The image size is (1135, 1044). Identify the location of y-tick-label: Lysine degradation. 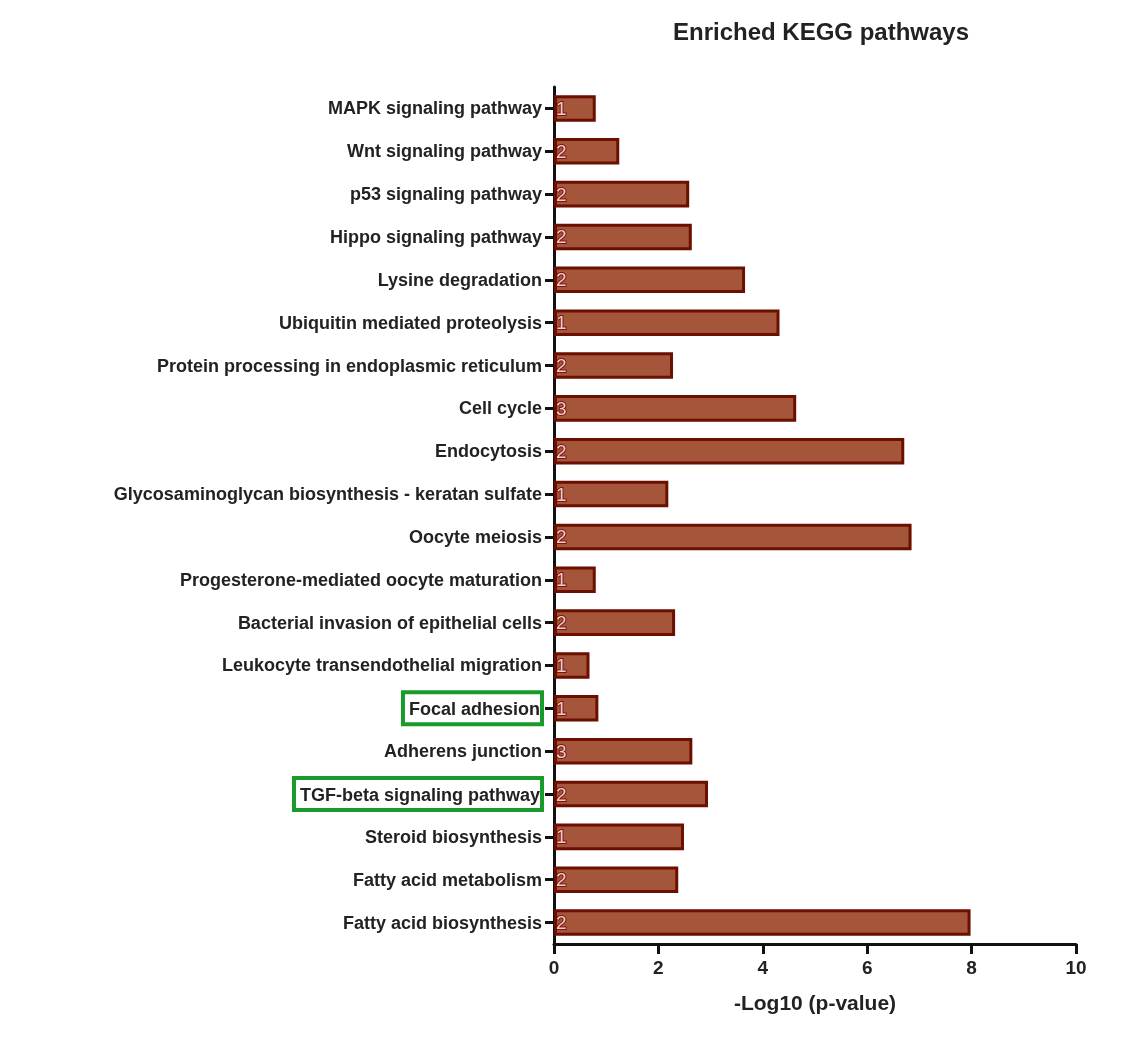
(459, 279).